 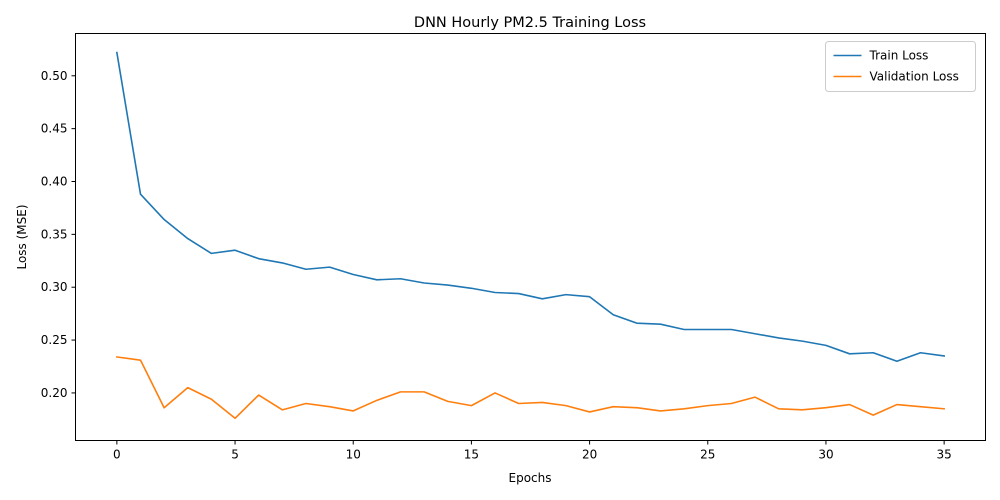 What do you see at coordinates (471, 455) in the screenshot?
I see `x-tick-label: 15` at bounding box center [471, 455].